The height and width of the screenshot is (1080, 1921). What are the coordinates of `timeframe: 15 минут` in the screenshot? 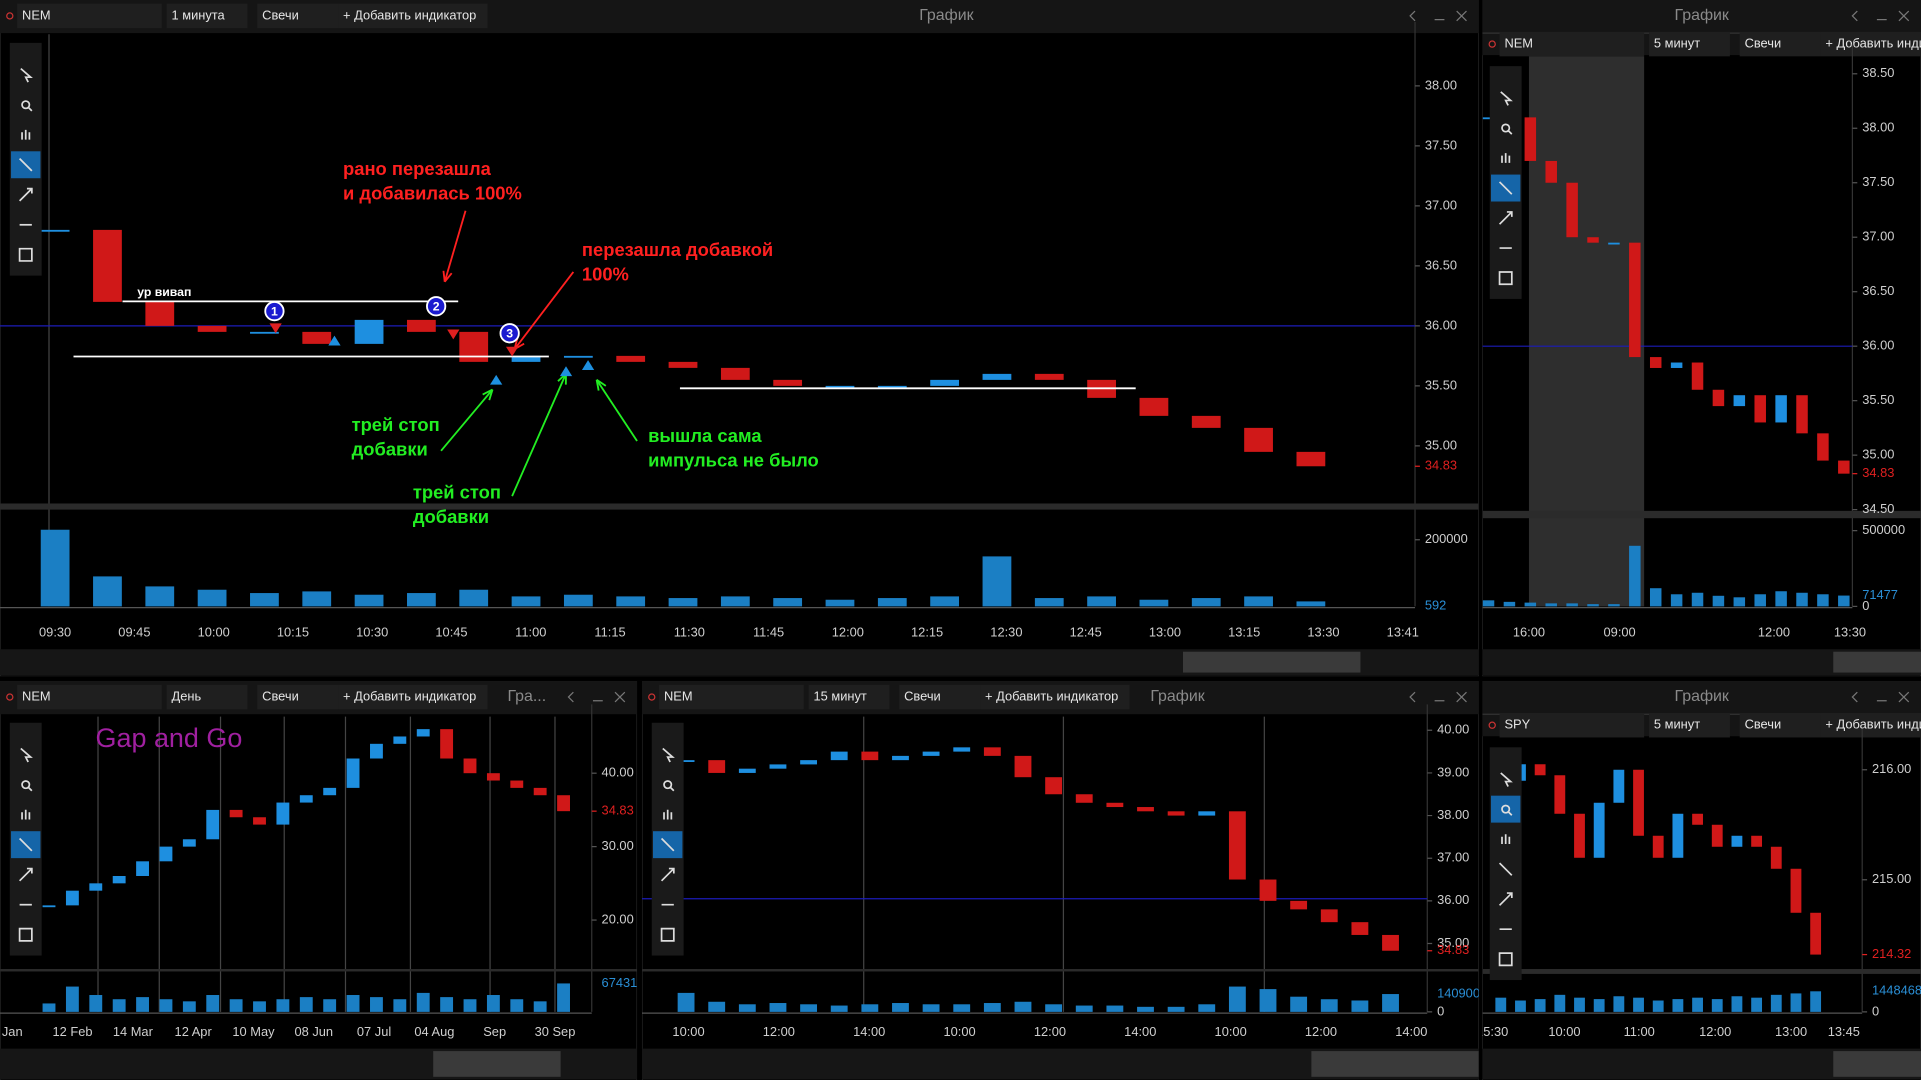 It's located at (839, 695).